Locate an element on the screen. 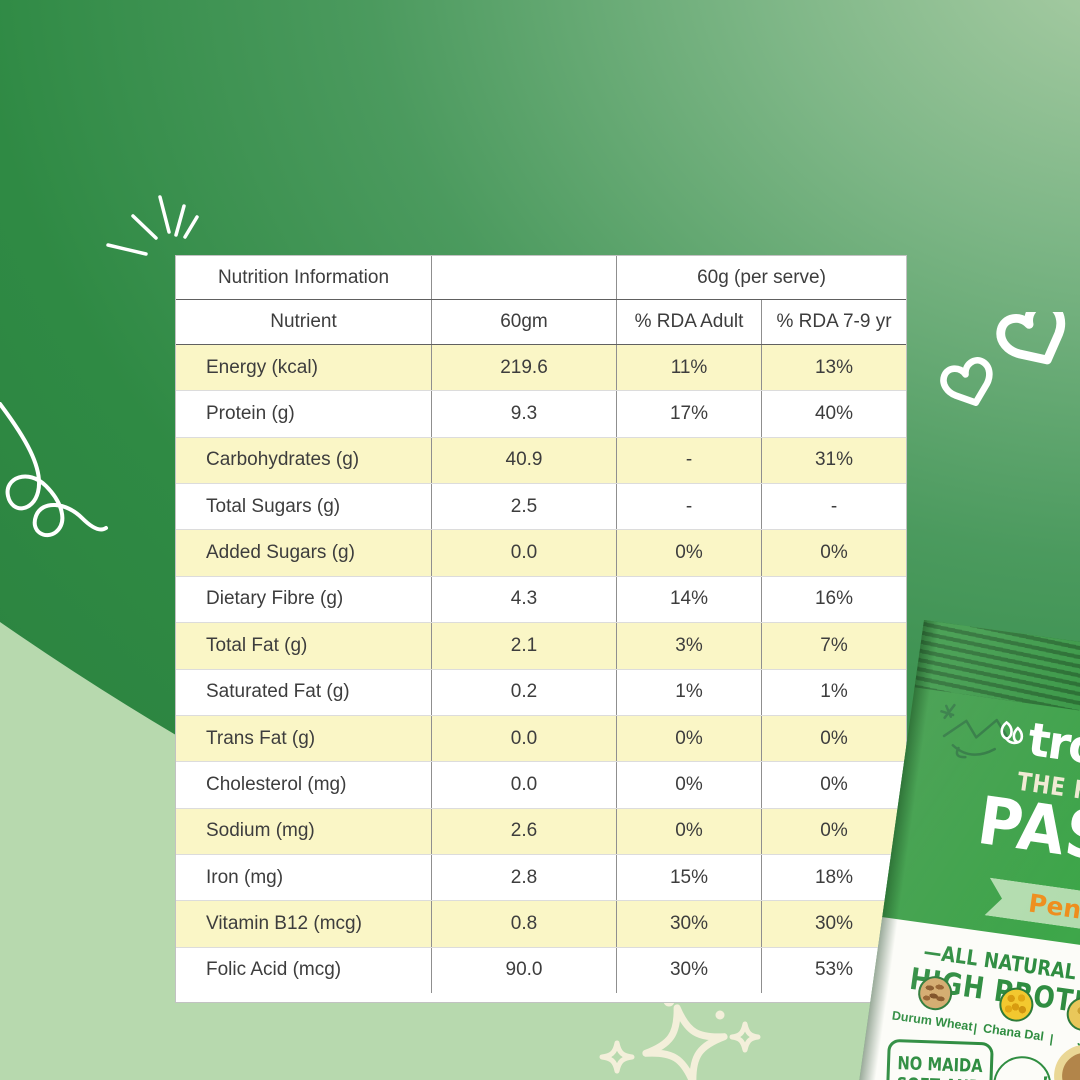  rda-adult-value: 14% is located at coordinates (688, 599).